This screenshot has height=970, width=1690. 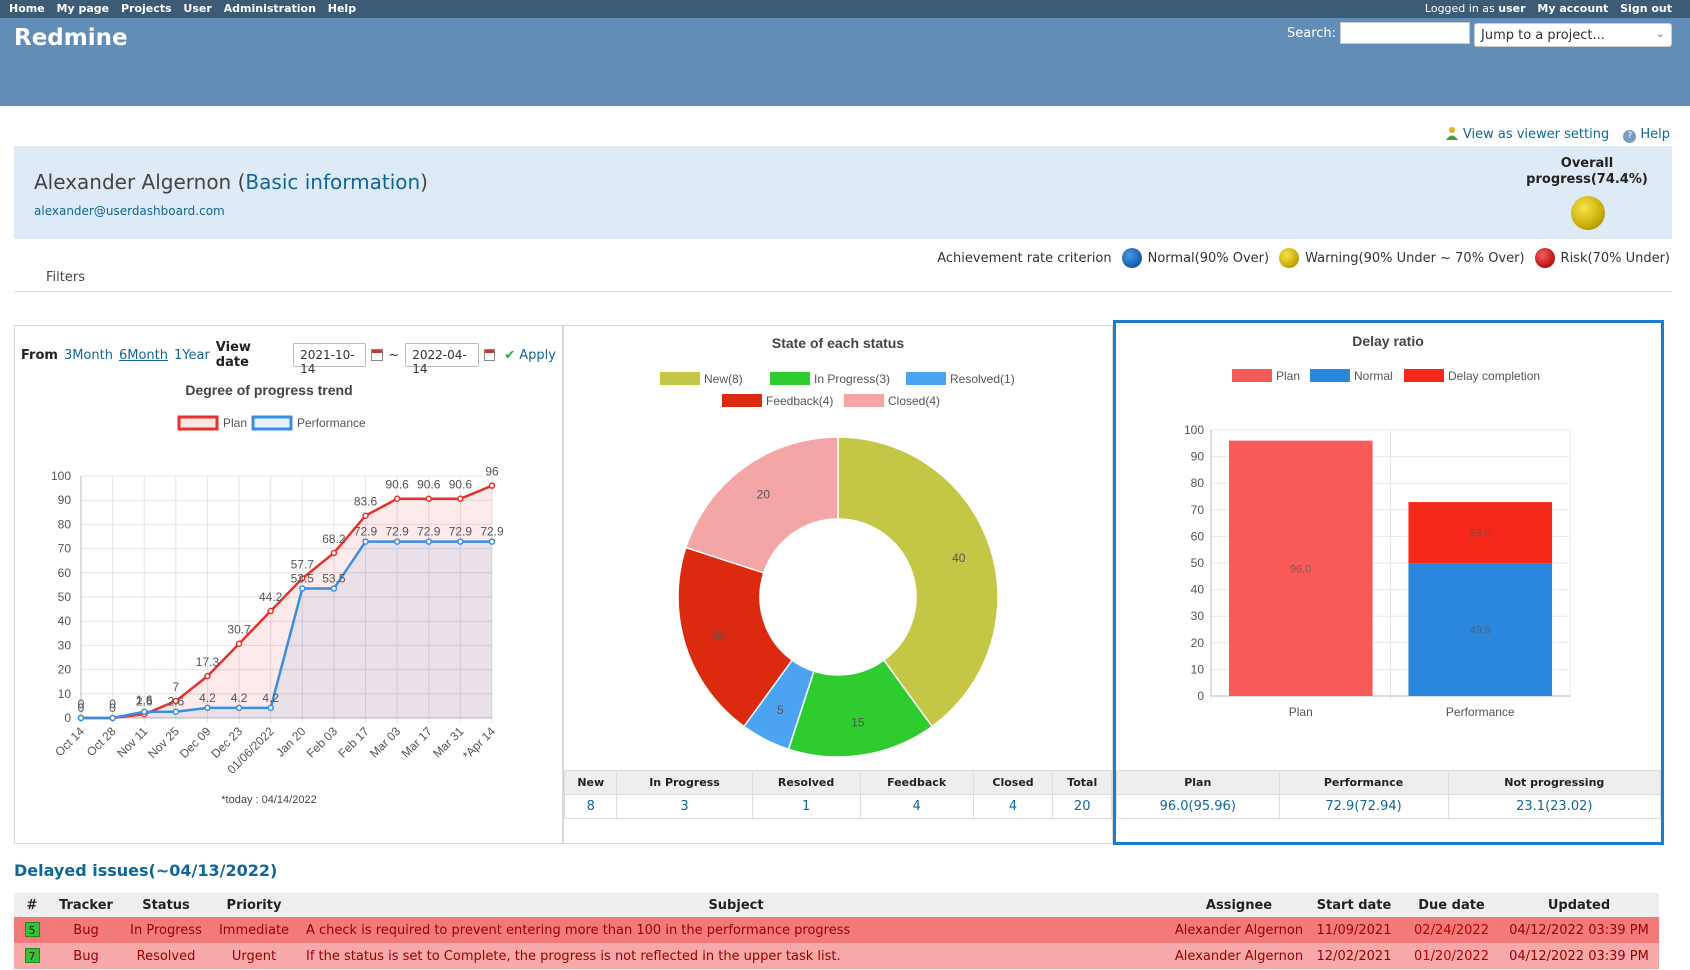 I want to click on column-header: Priority, so click(x=254, y=905).